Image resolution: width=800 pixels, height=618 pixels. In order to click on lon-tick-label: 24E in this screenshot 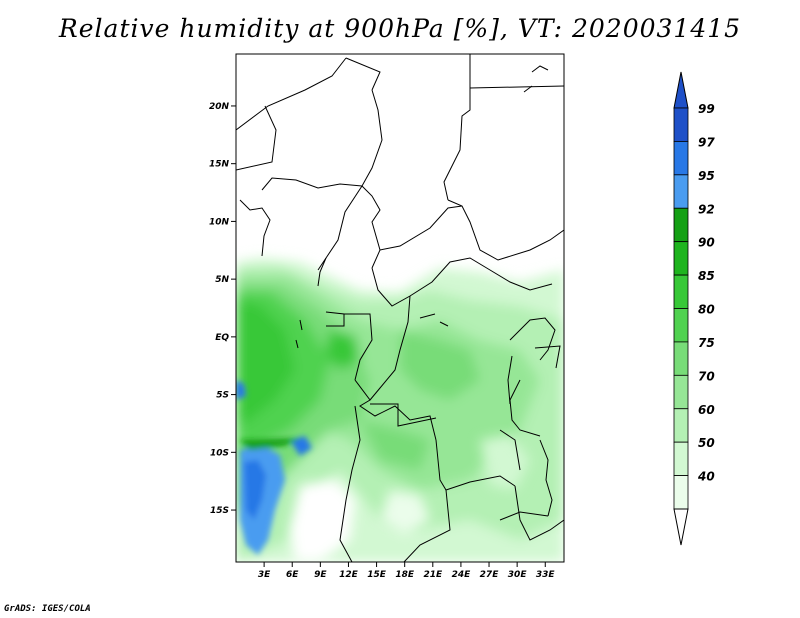, I will do `click(462, 575)`.